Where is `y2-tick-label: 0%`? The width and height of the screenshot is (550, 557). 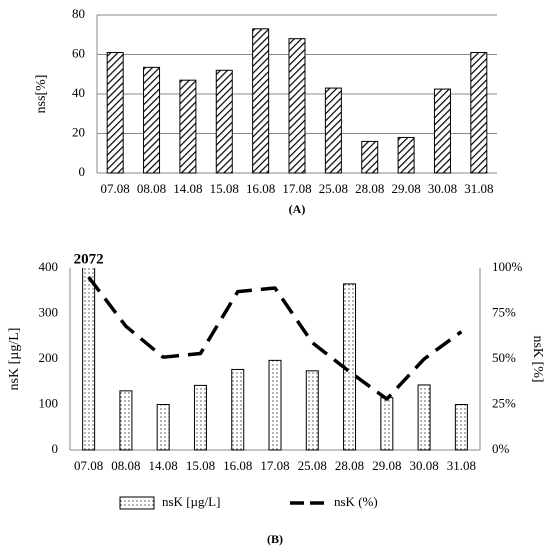 y2-tick-label: 0% is located at coordinates (501, 448).